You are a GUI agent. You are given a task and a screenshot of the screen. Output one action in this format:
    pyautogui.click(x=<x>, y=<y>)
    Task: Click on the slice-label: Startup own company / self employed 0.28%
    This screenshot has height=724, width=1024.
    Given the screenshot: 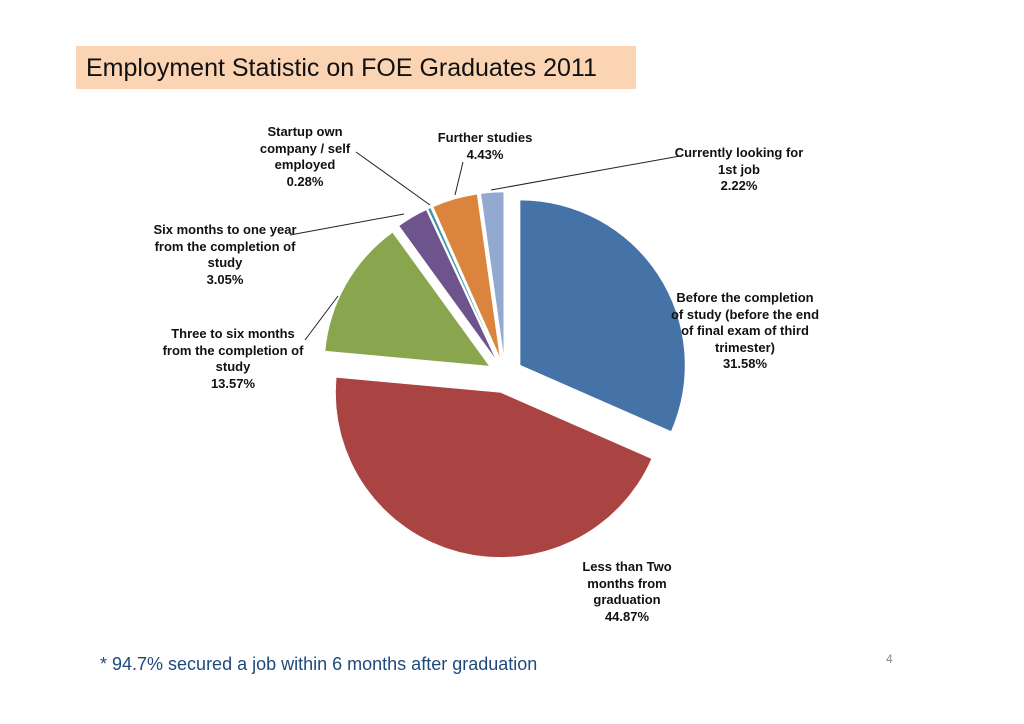 What is the action you would take?
    pyautogui.click(x=305, y=157)
    